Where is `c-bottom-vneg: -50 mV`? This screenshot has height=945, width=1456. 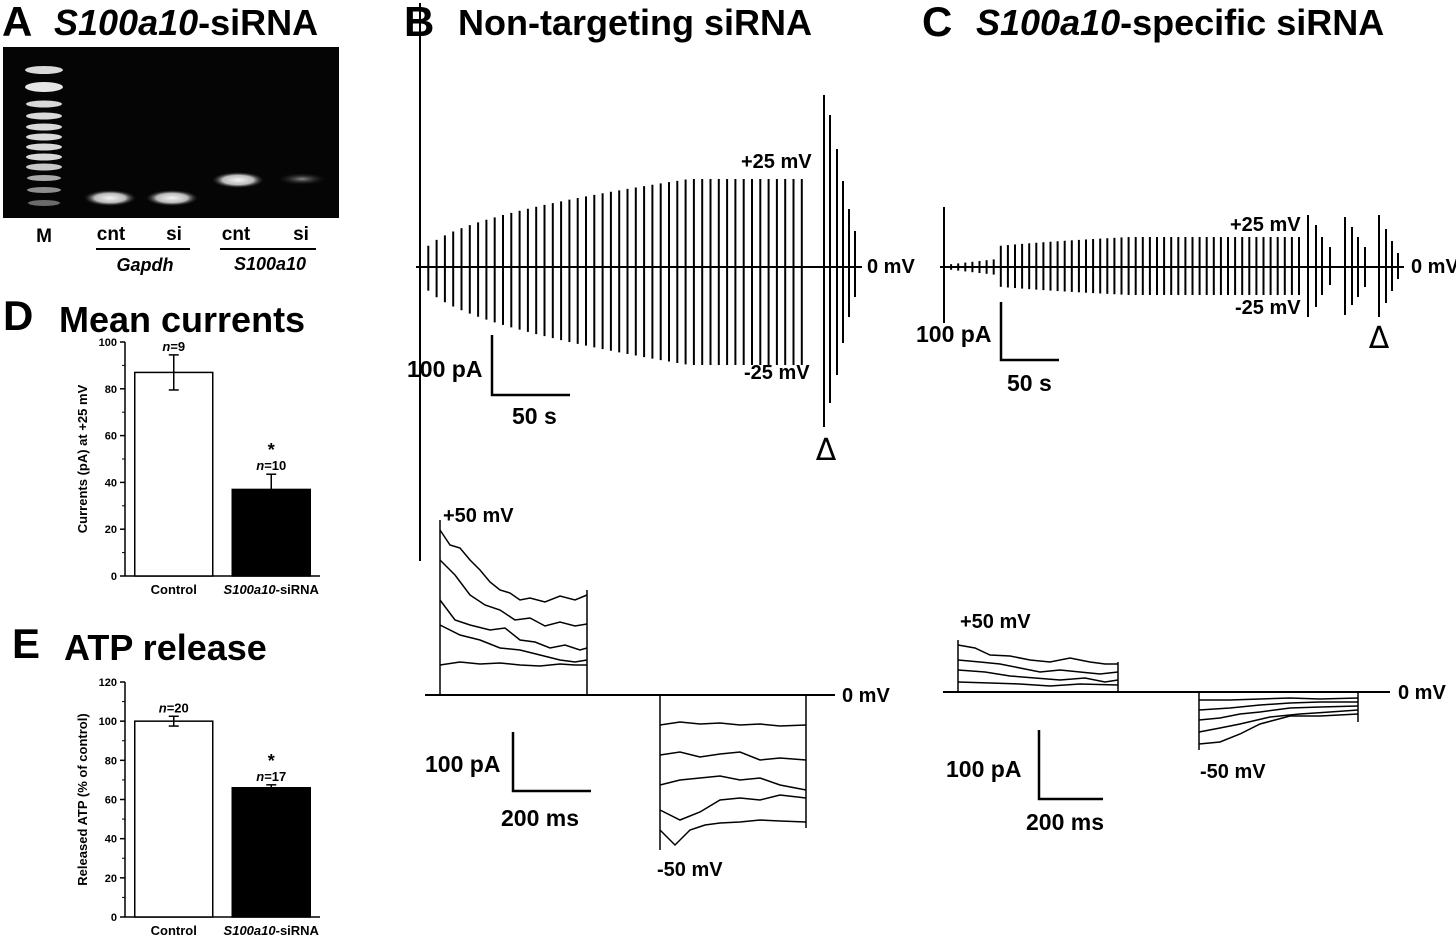
c-bottom-vneg: -50 mV is located at coordinates (1233, 772).